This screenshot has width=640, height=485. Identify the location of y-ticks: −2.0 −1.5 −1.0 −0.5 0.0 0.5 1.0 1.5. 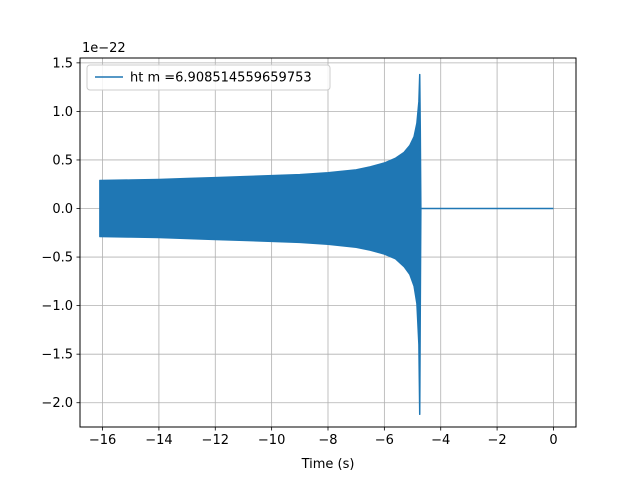
(60, 233).